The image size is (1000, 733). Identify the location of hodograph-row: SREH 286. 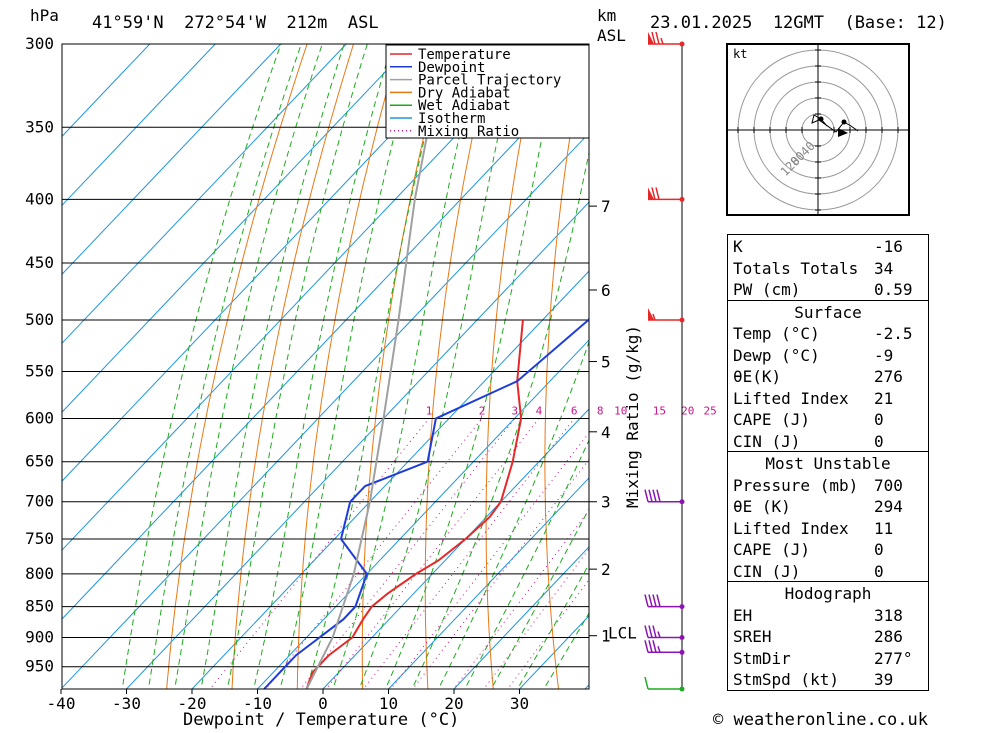
(818, 636).